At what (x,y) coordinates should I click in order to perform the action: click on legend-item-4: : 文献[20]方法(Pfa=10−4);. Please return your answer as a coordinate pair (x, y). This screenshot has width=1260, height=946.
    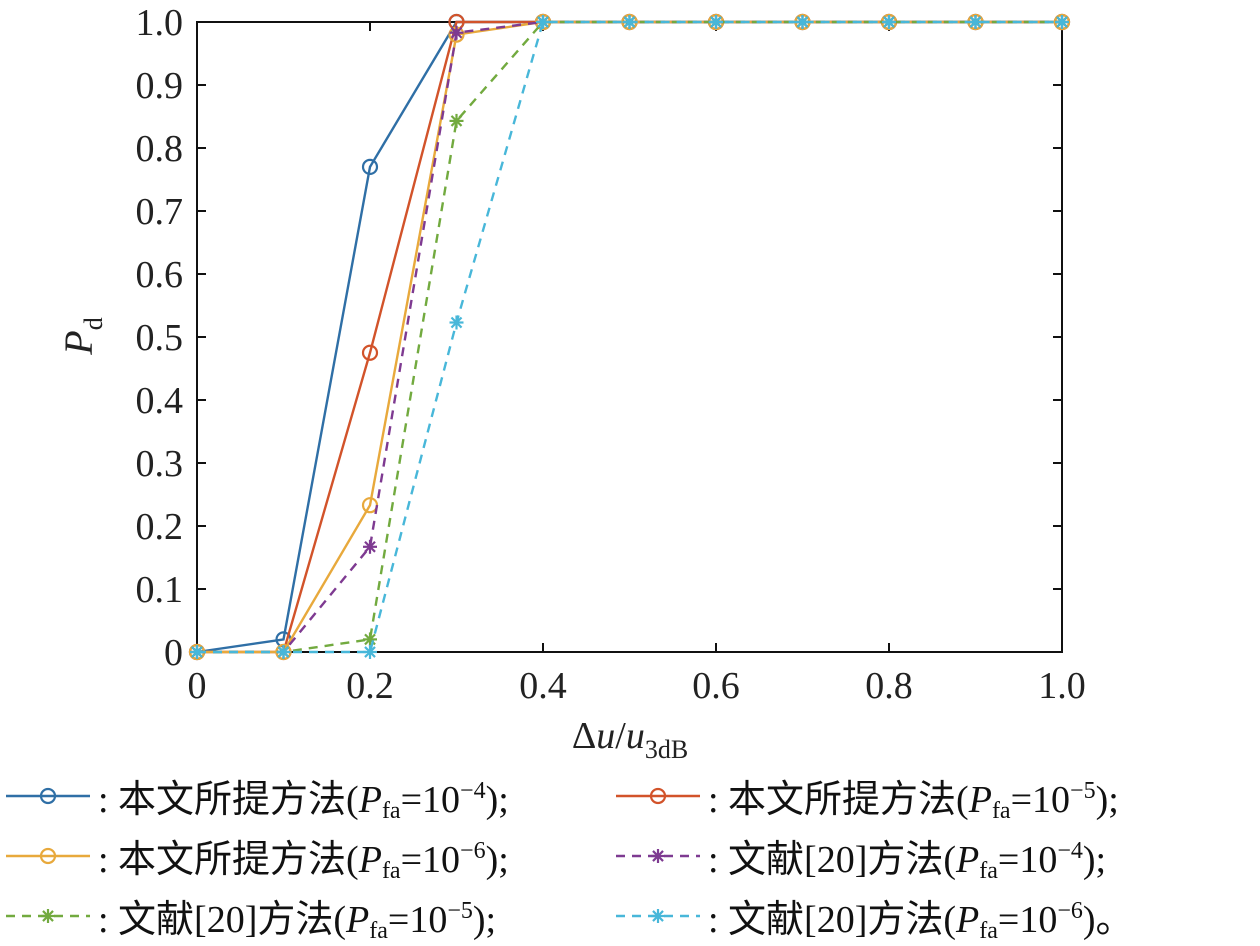
    Looking at the image, I should click on (858, 856).